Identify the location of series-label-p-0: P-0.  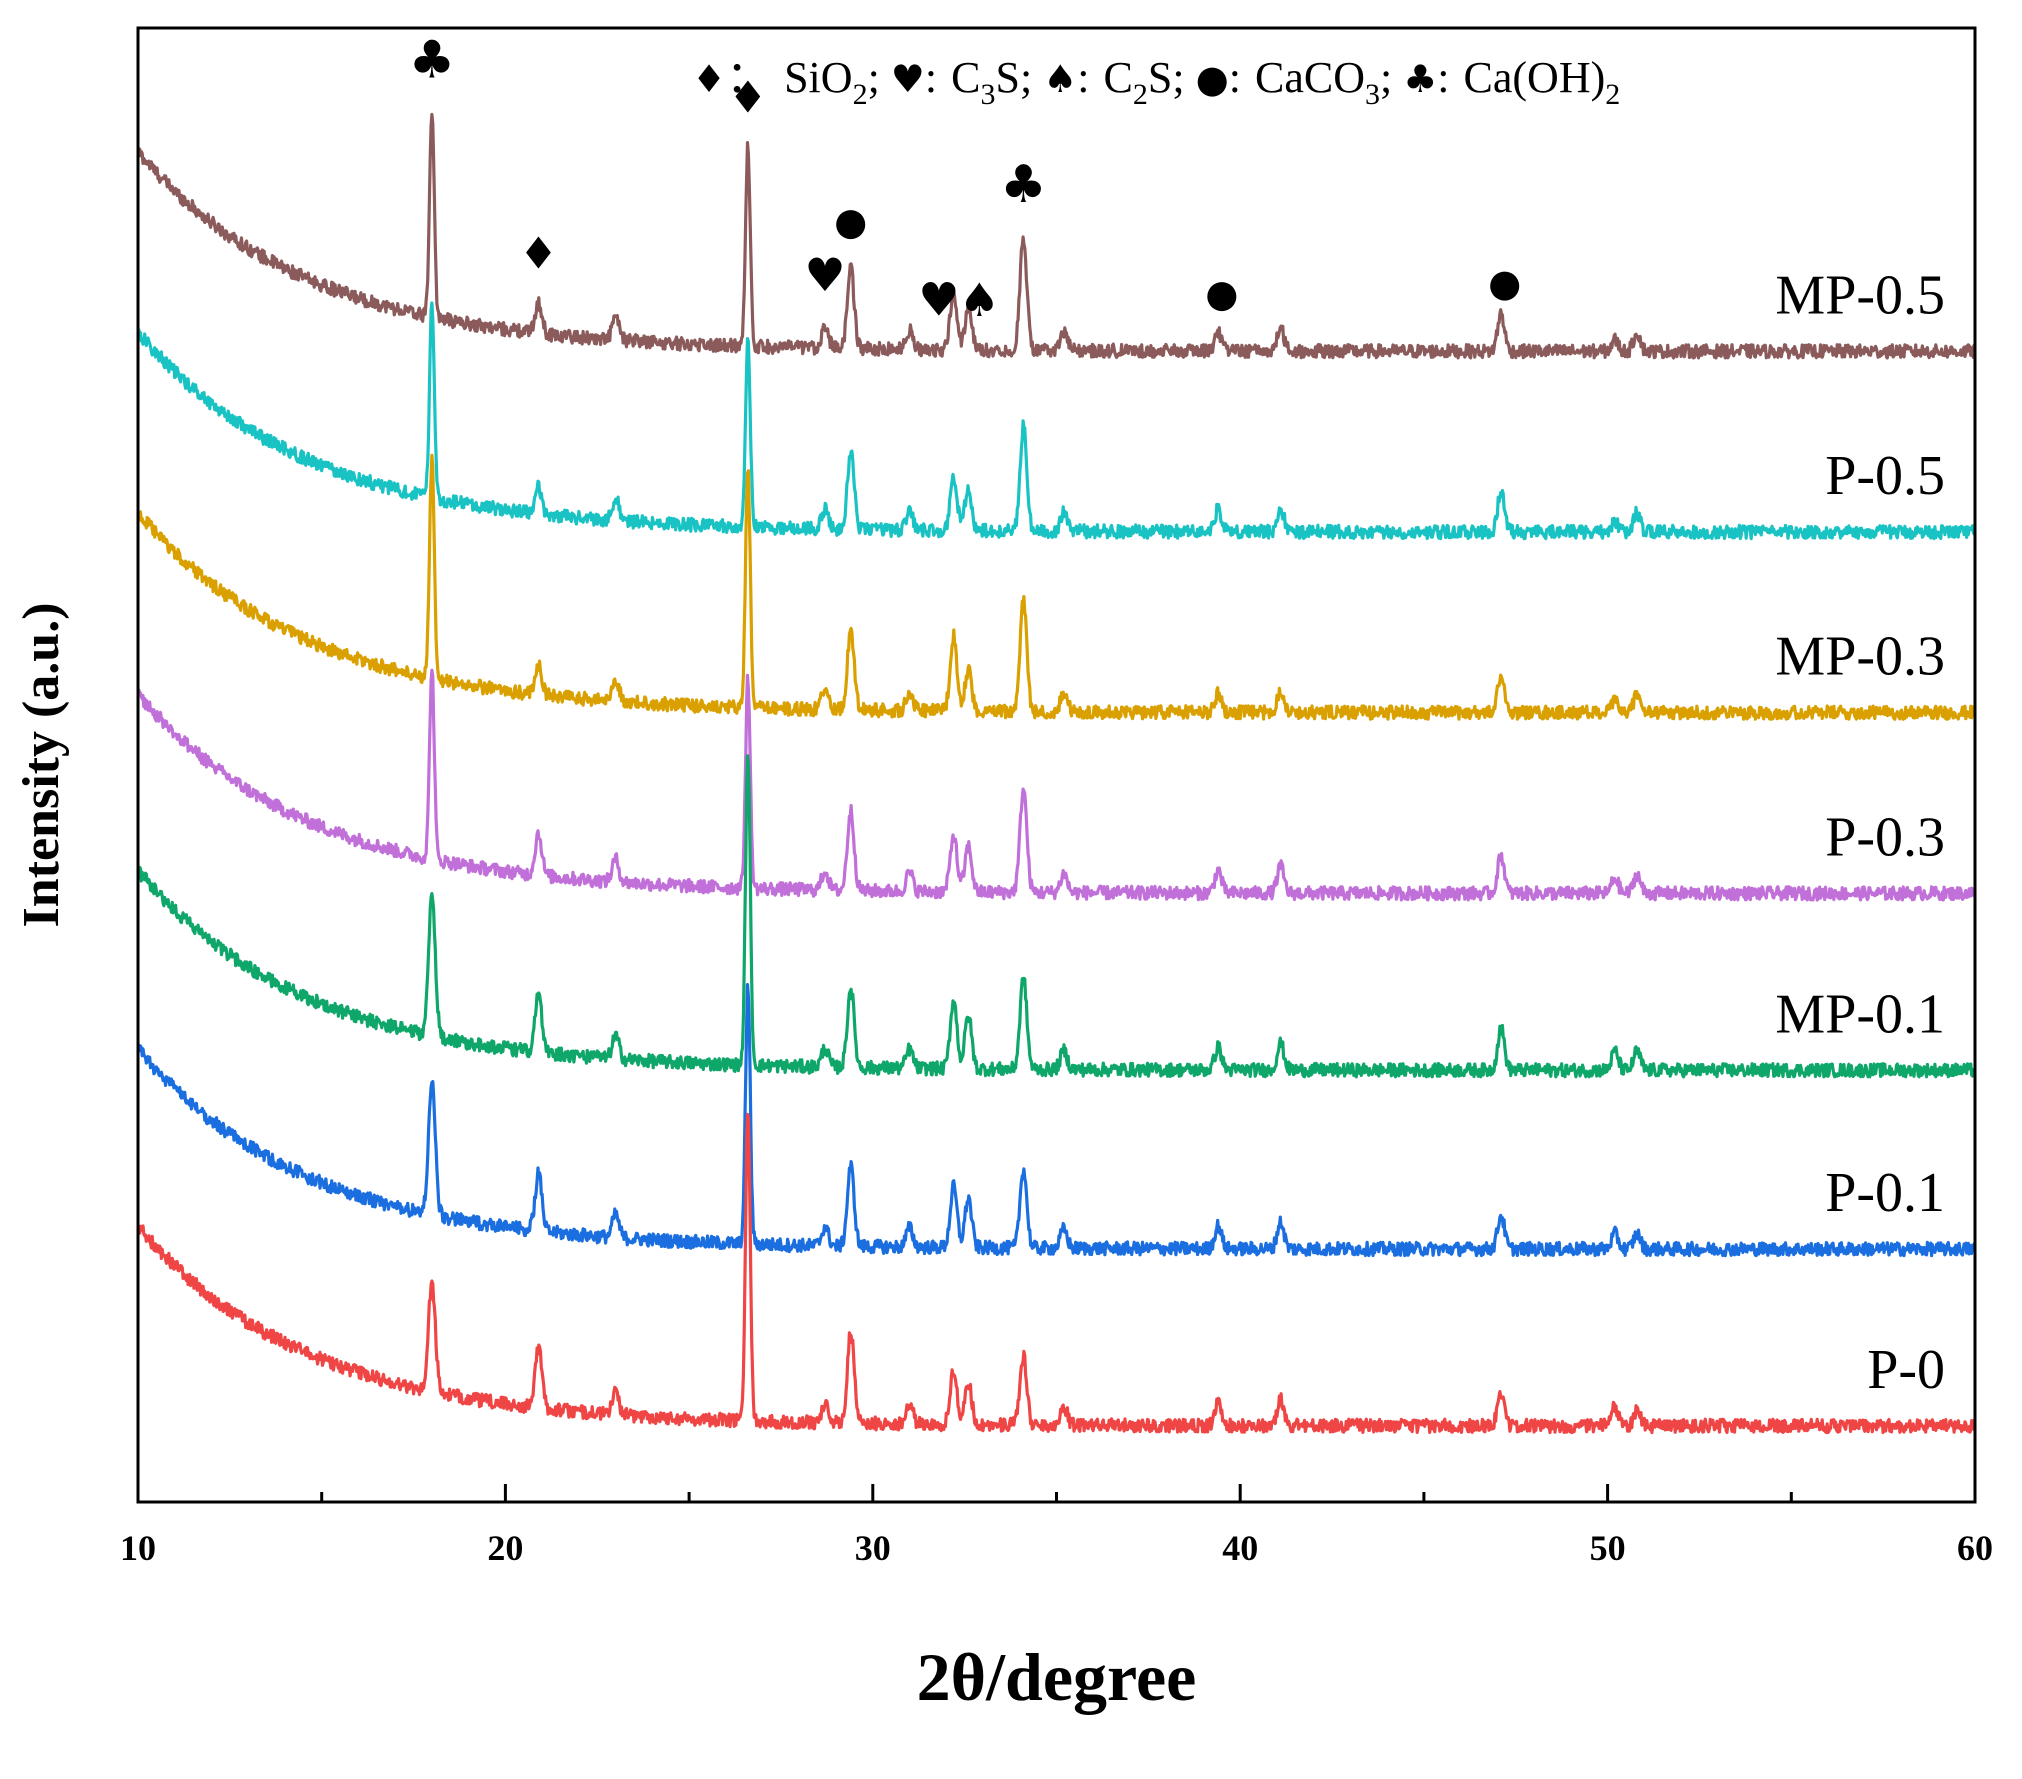
(1906, 1370).